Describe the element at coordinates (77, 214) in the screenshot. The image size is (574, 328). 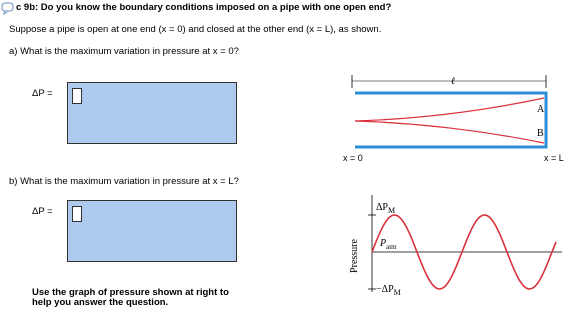
I see `input-b` at that location.